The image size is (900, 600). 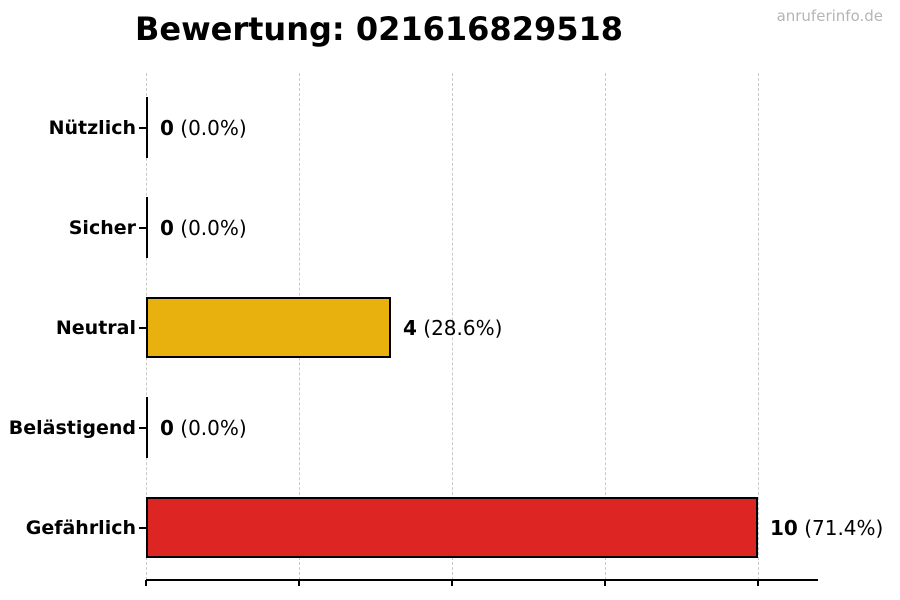 I want to click on category-label: Gefährlich, so click(x=80, y=527).